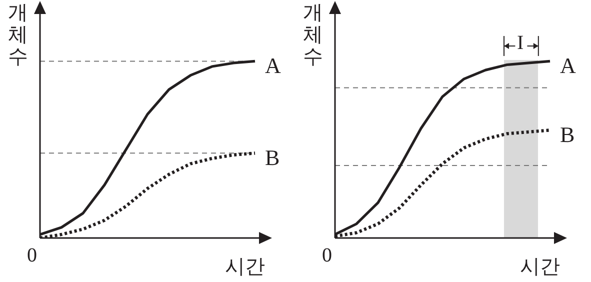 This screenshot has height=282, width=591. What do you see at coordinates (568, 65) in the screenshot?
I see `legend-label: A` at bounding box center [568, 65].